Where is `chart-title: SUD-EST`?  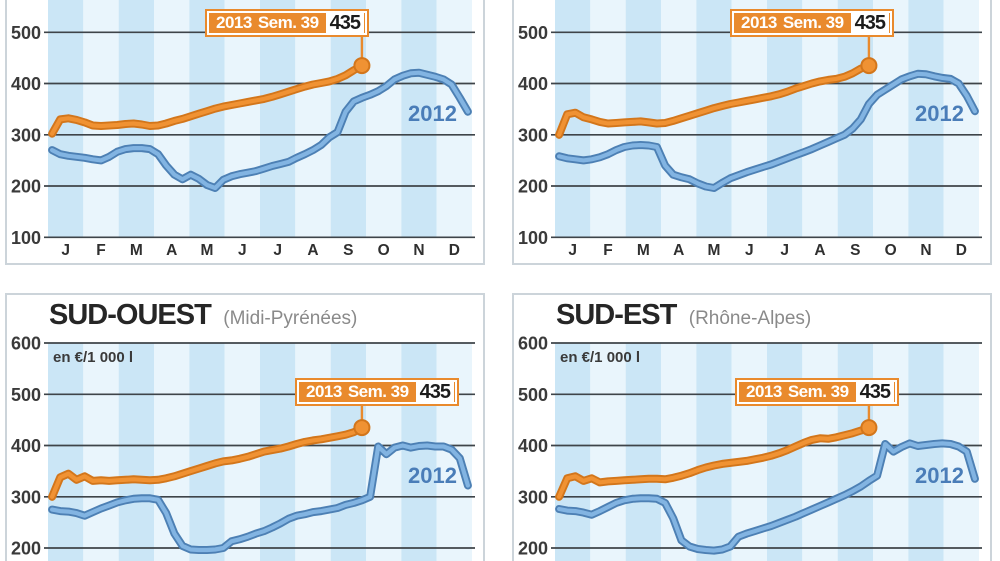
chart-title: SUD-EST is located at coordinates (616, 315).